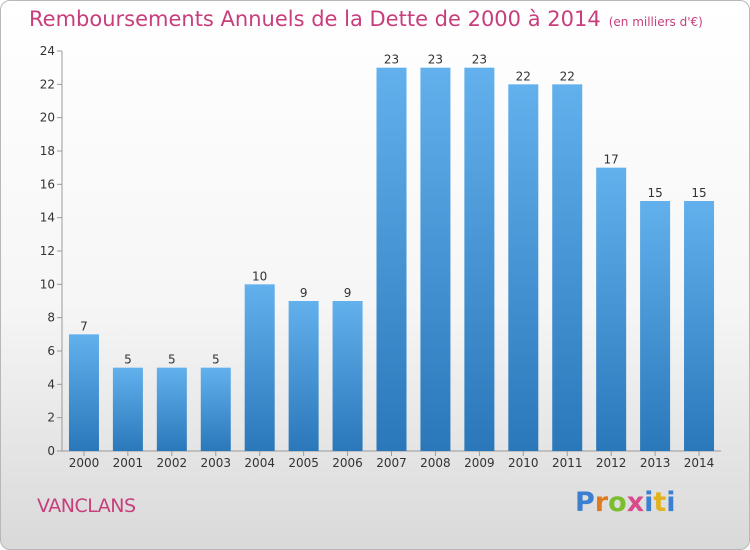 The width and height of the screenshot is (750, 550). I want to click on logo-letter: r, so click(601, 502).